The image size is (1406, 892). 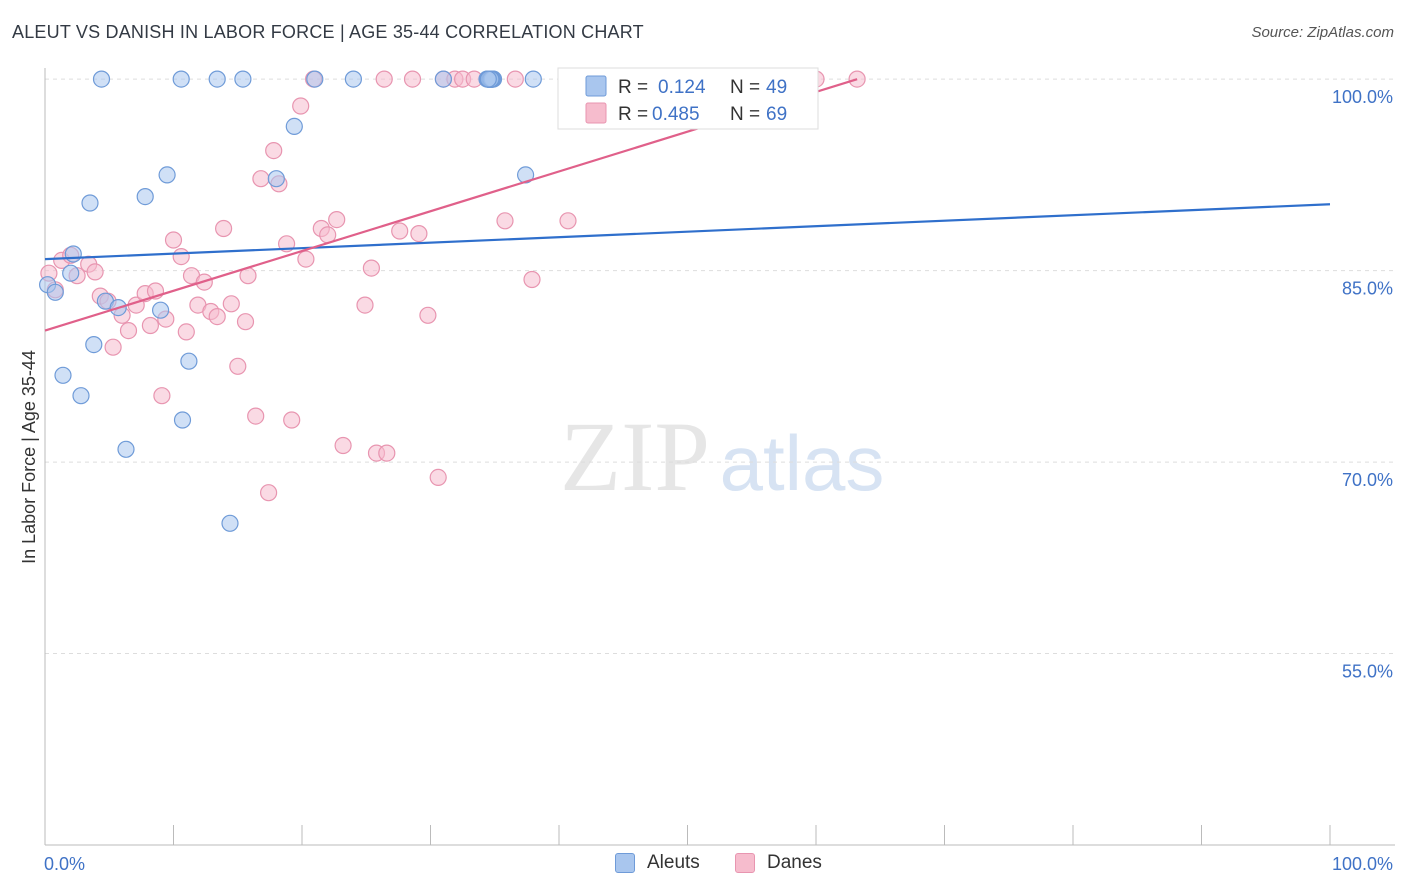 I want to click on y-tick-label-2: 70.0%, so click(x=1367, y=480).